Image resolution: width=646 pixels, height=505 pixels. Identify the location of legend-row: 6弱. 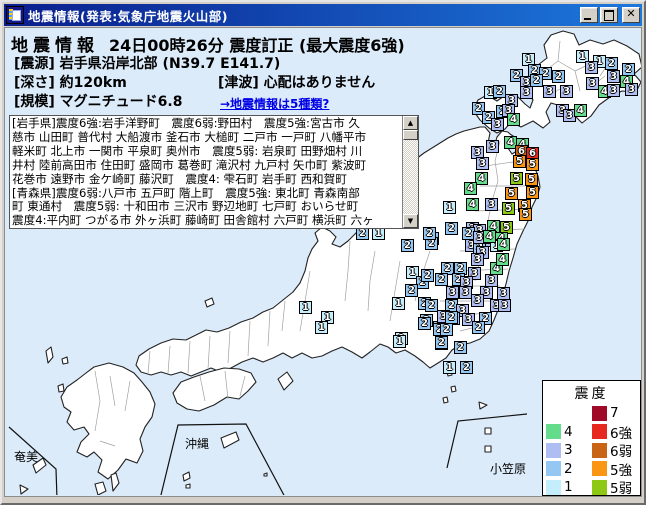
(616, 450).